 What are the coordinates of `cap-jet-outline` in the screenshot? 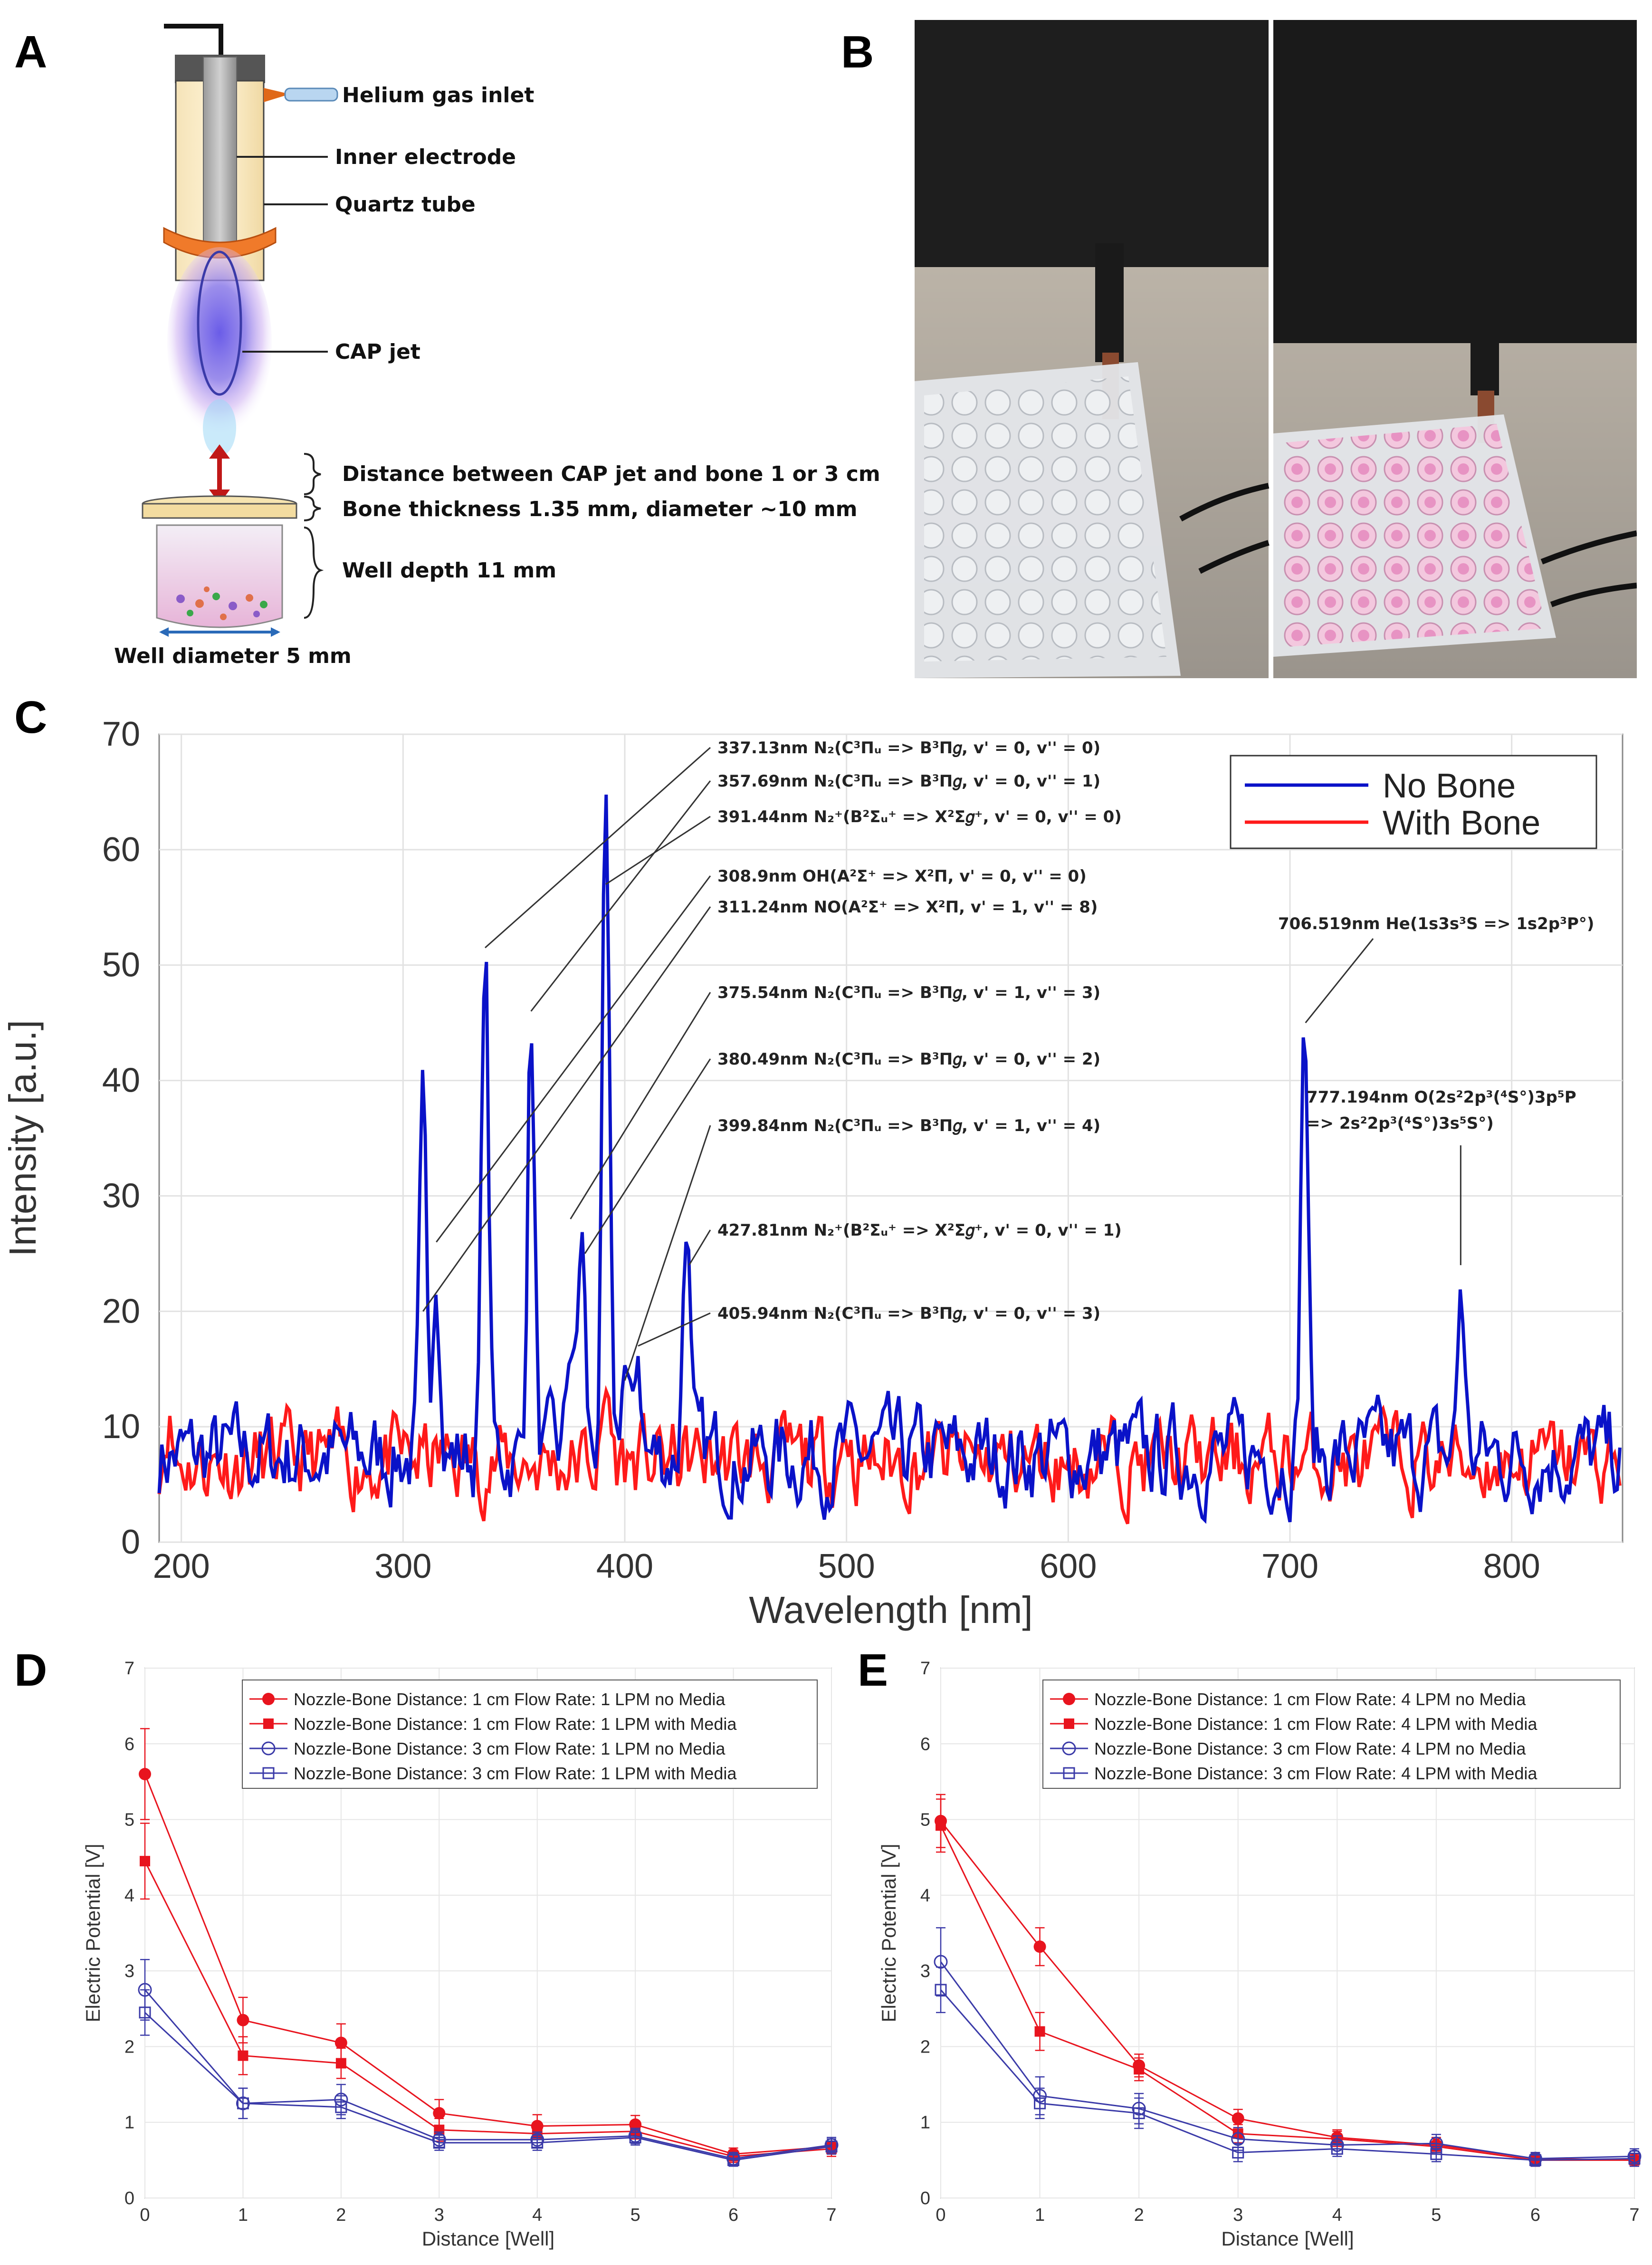 It's located at (219, 323).